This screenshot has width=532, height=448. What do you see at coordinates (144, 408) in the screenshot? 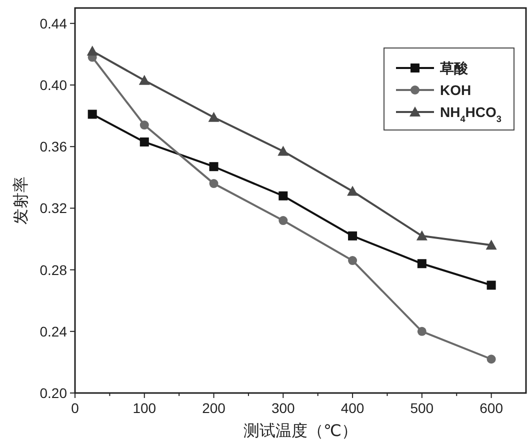
I see `x-tick-label: 100` at bounding box center [144, 408].